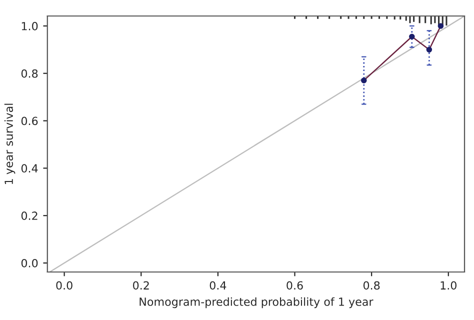 Image resolution: width=474 pixels, height=320 pixels. Describe the element at coordinates (257, 302) in the screenshot. I see `x-axis-title: Nomogram-predicted probability of 1 year` at that location.